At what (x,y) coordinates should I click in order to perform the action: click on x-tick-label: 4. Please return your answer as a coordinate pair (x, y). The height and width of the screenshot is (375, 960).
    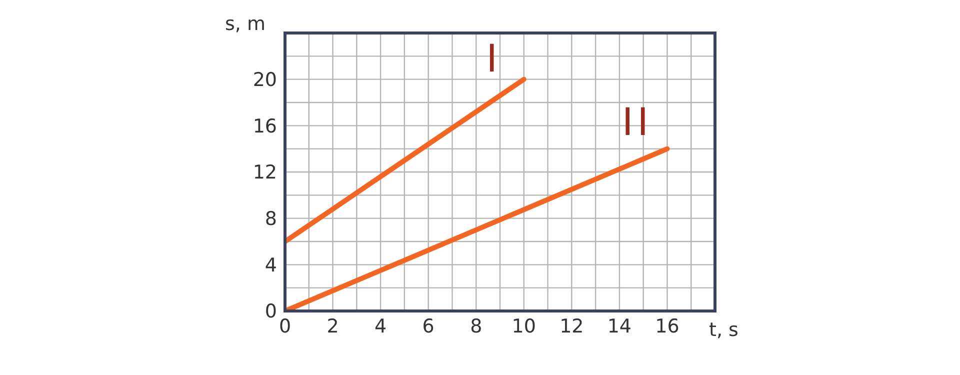
    Looking at the image, I should click on (380, 326).